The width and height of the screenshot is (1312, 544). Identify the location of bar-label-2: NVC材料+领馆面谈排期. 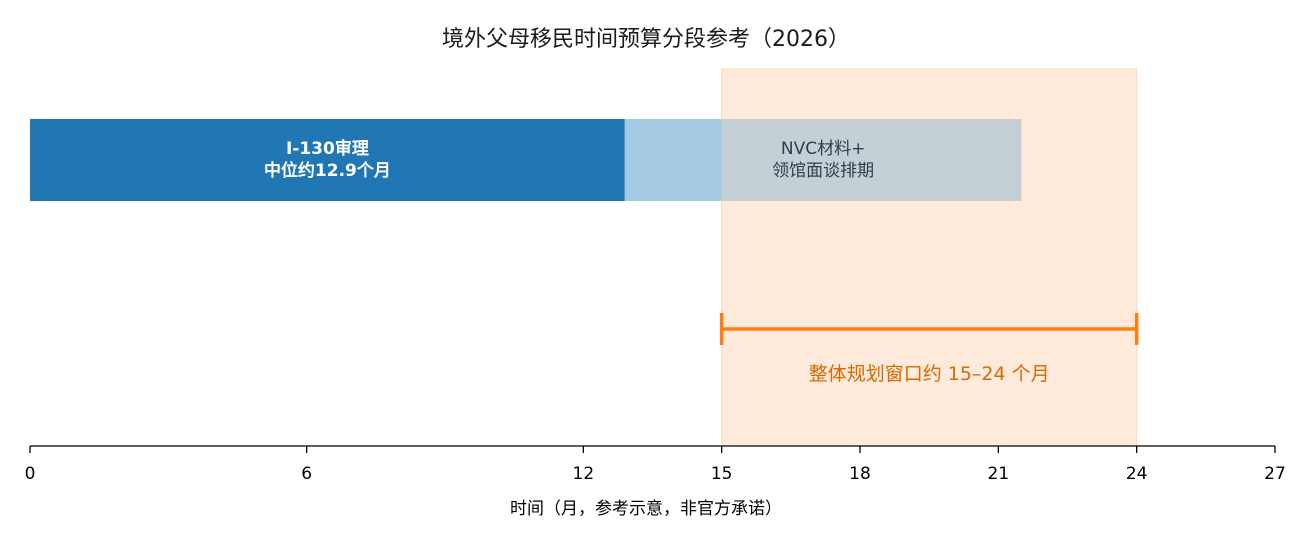
(823, 160).